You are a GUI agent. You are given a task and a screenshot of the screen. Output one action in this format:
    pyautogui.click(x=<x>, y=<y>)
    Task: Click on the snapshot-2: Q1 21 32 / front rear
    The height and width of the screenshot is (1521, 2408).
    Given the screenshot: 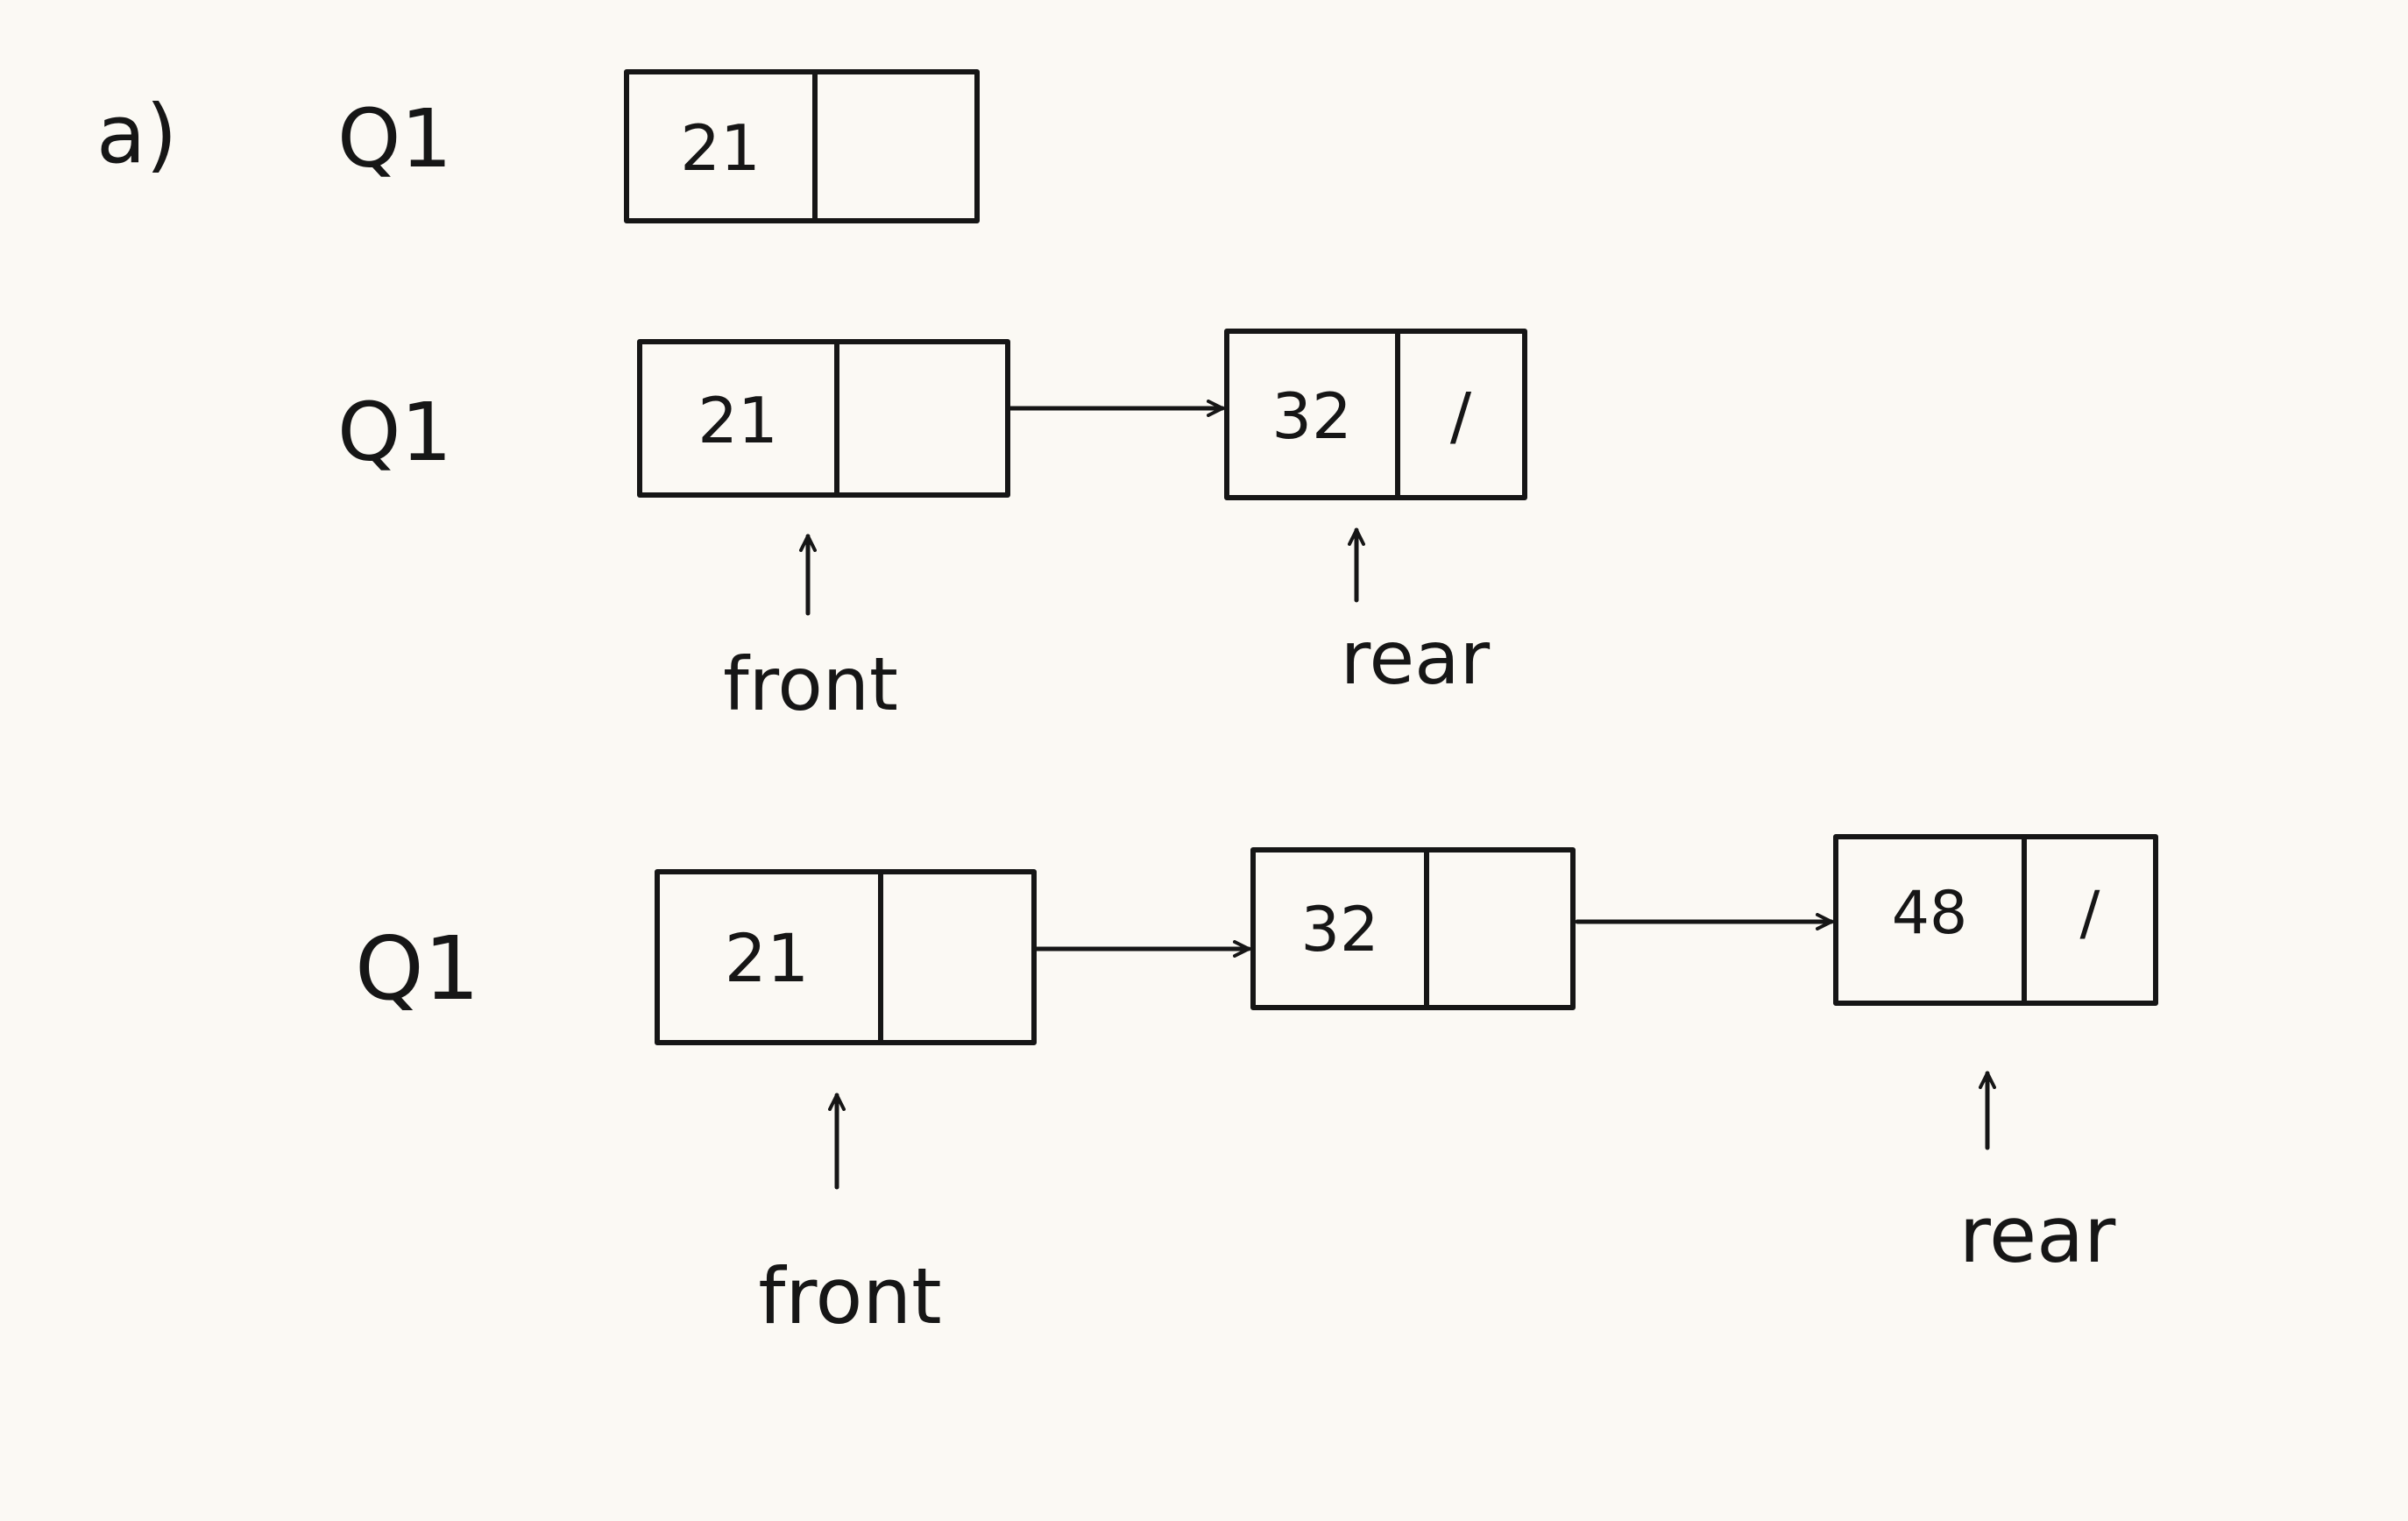 What is the action you would take?
    pyautogui.click(x=932, y=528)
    